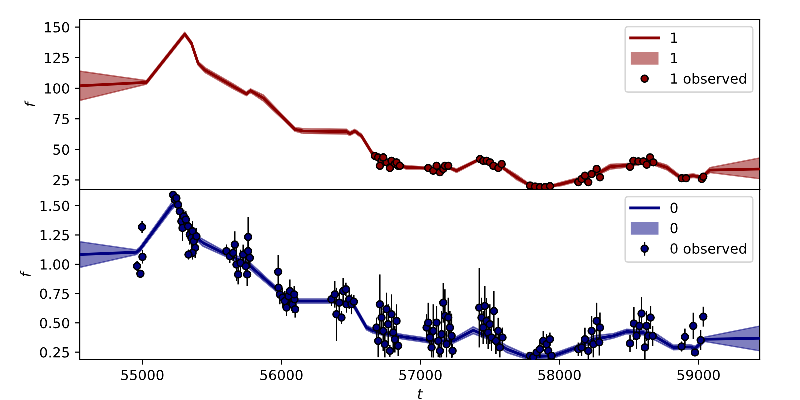 Image resolution: width=800 pixels, height=400 pixels. Describe the element at coordinates (708, 78) in the screenshot. I see `legend-label: 1 observed` at that location.